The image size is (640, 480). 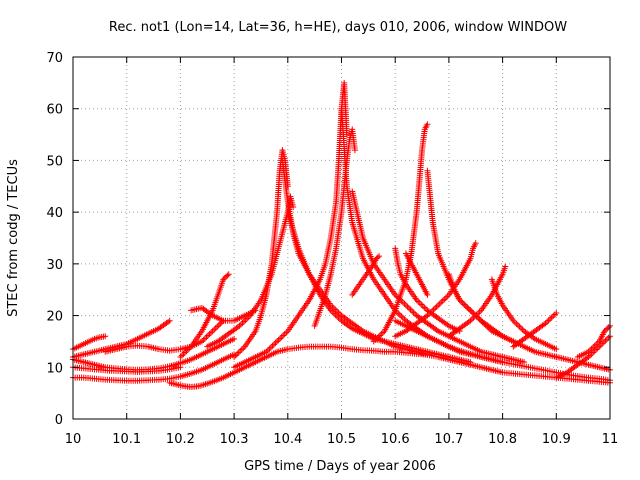 What do you see at coordinates (502, 439) in the screenshot?
I see `x-tick-label: 10.8` at bounding box center [502, 439].